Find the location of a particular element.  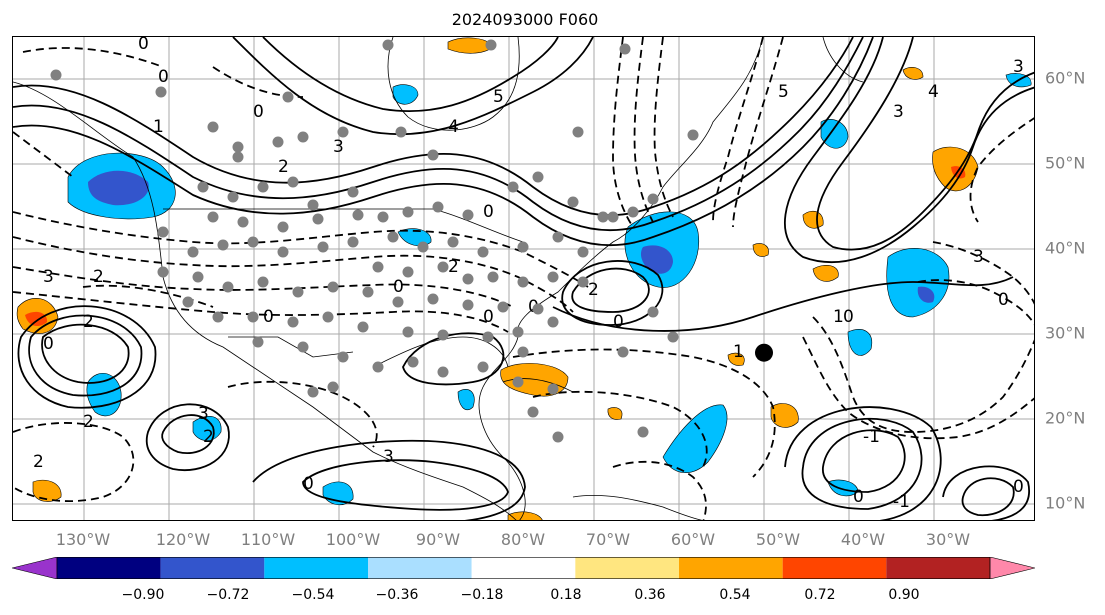

lon-label: 90°W is located at coordinates (438, 539).